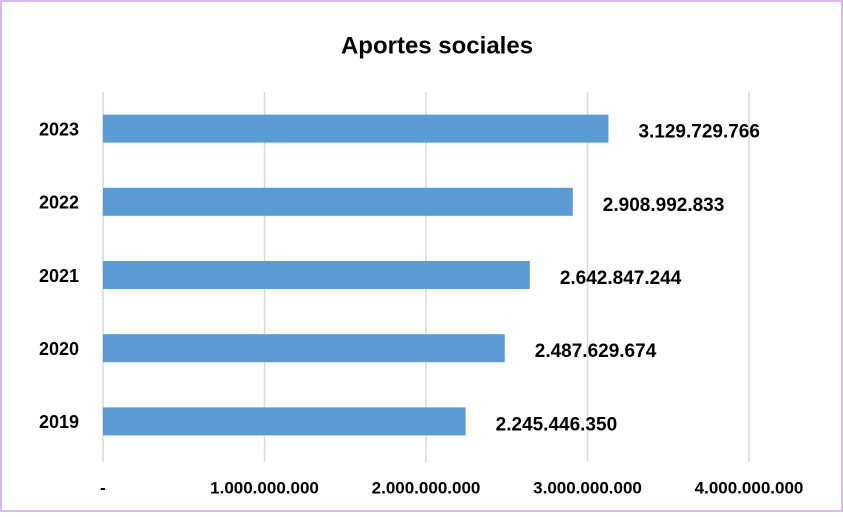 This screenshot has width=843, height=517. What do you see at coordinates (59, 349) in the screenshot?
I see `y-tick-label: 2020` at bounding box center [59, 349].